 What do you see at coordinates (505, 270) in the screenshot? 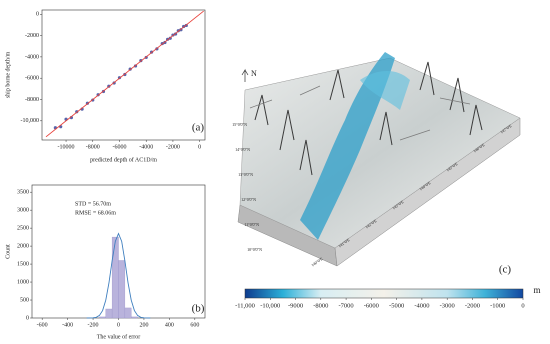
I see `panel-label: (c)` at bounding box center [505, 270].